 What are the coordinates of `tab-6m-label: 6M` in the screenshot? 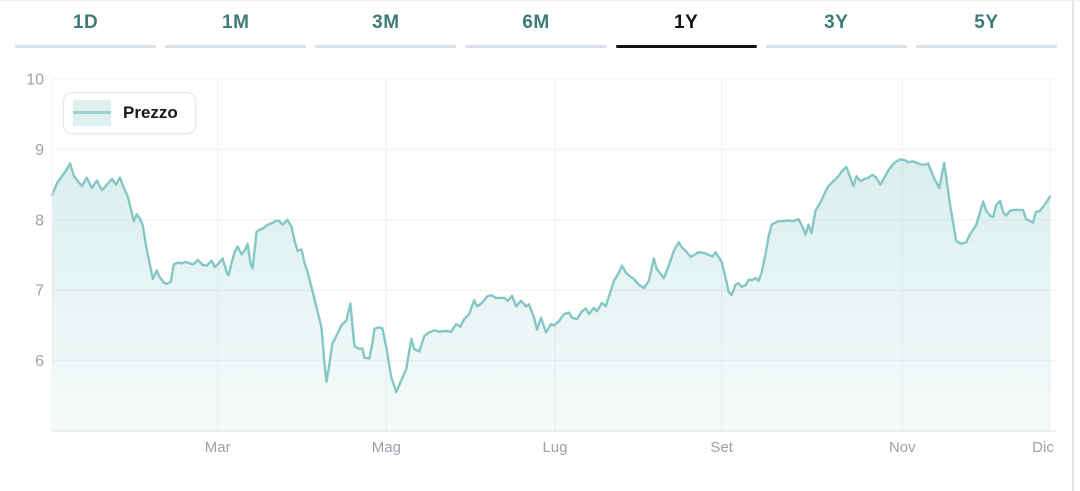 It's located at (536, 22).